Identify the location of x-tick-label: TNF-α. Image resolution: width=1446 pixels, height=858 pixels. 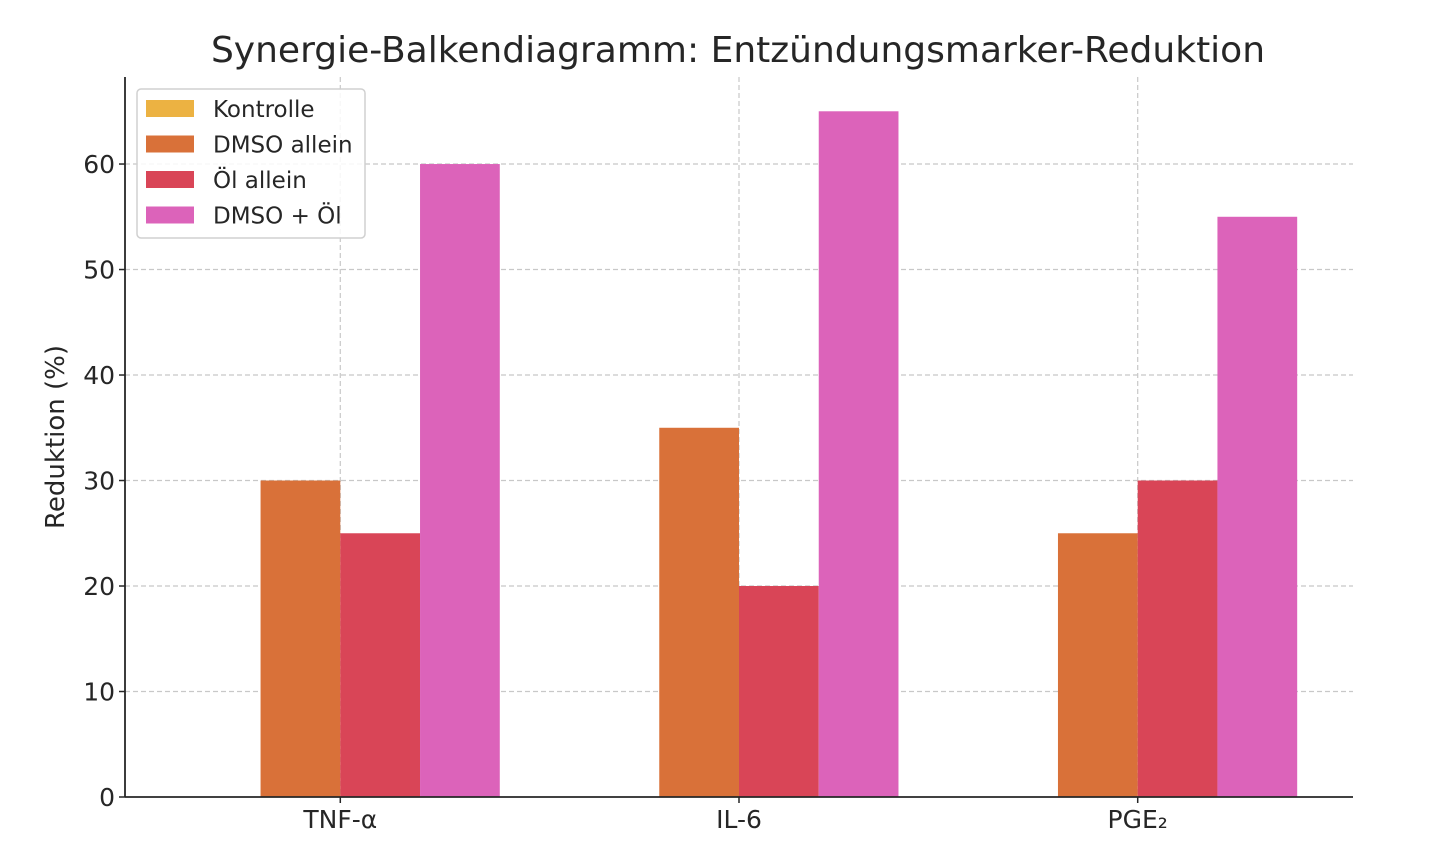
(339, 819).